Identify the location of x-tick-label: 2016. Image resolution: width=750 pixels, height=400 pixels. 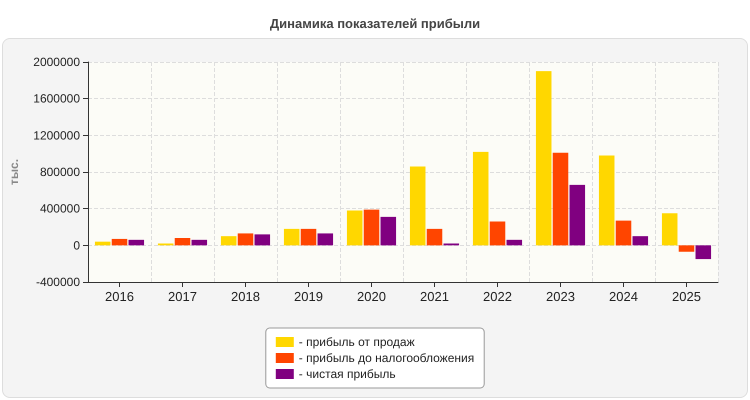
(119, 296).